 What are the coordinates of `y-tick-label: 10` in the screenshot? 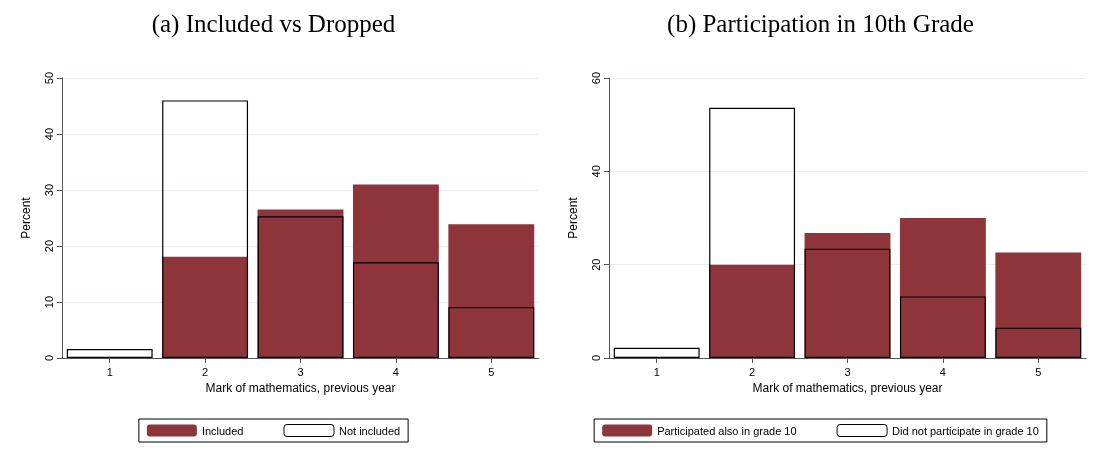 It's located at (48, 302).